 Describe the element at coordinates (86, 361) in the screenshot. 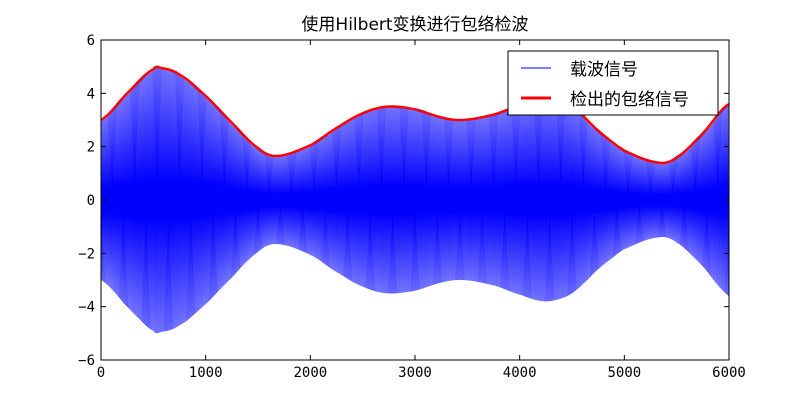

I see `y-tick-label: −6` at that location.